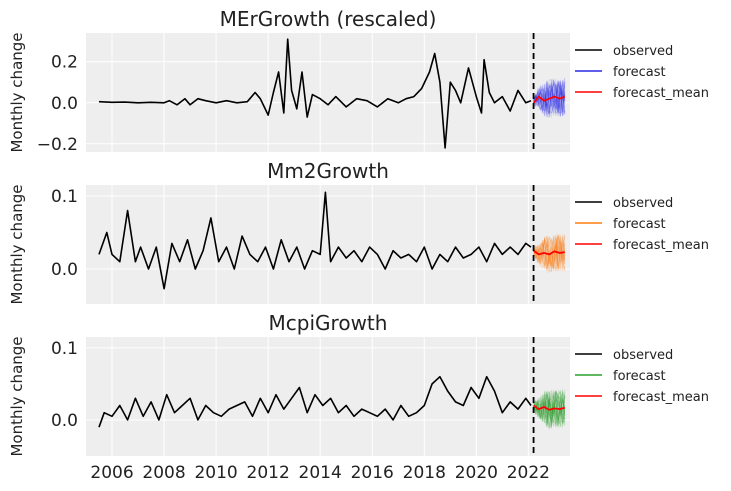  Describe the element at coordinates (328, 171) in the screenshot. I see `chart-title: Mm2Growth` at that location.